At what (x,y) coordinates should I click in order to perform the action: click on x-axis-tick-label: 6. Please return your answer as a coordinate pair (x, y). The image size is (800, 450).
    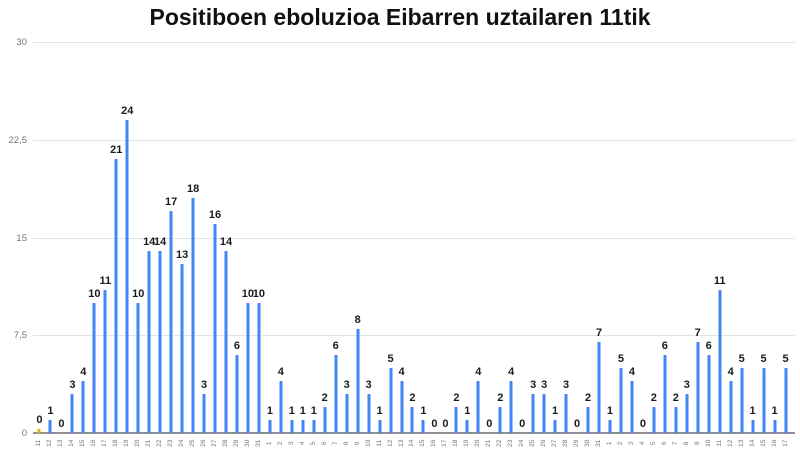
    Looking at the image, I should click on (664, 442).